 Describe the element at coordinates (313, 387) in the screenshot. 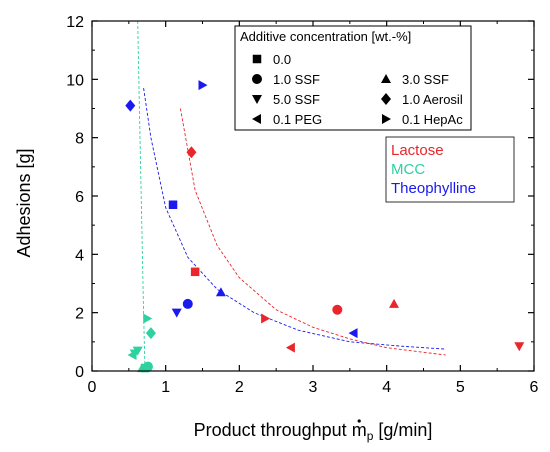

I see `x-tick-label: 3` at that location.